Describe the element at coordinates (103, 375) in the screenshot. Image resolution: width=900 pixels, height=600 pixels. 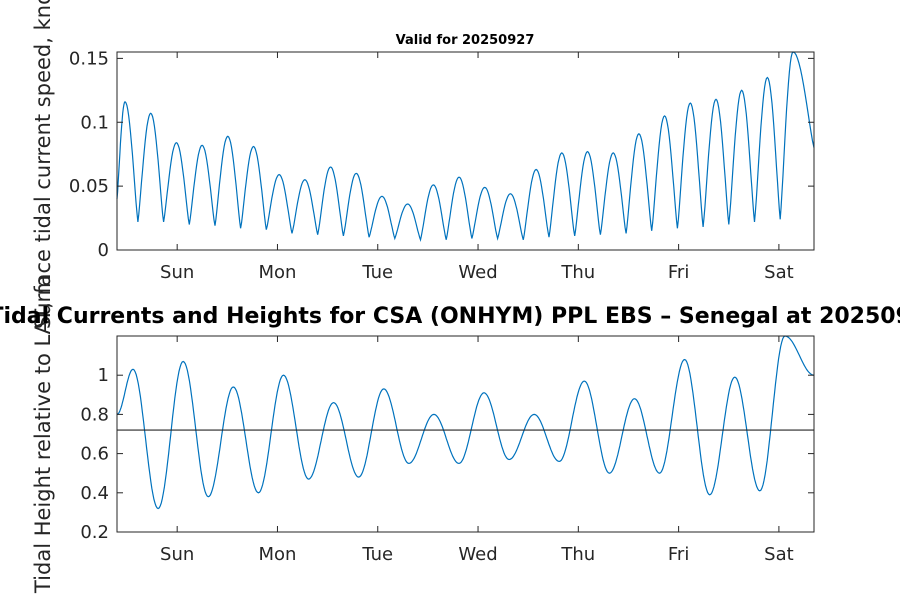
I see `tidal-height-ytick-label: 1` at that location.